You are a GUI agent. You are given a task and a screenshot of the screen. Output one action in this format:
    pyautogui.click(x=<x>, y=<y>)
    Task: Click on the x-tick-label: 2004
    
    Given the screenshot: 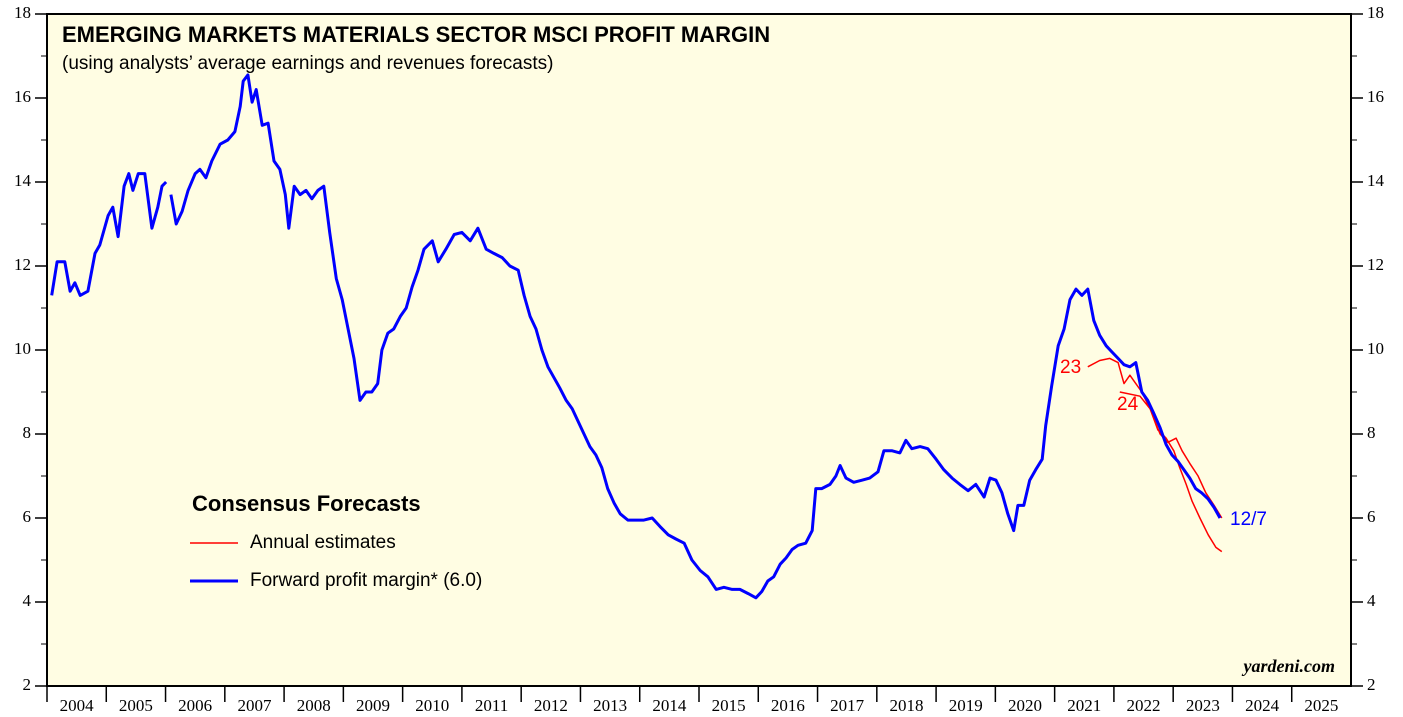 What is the action you would take?
    pyautogui.click(x=77, y=705)
    